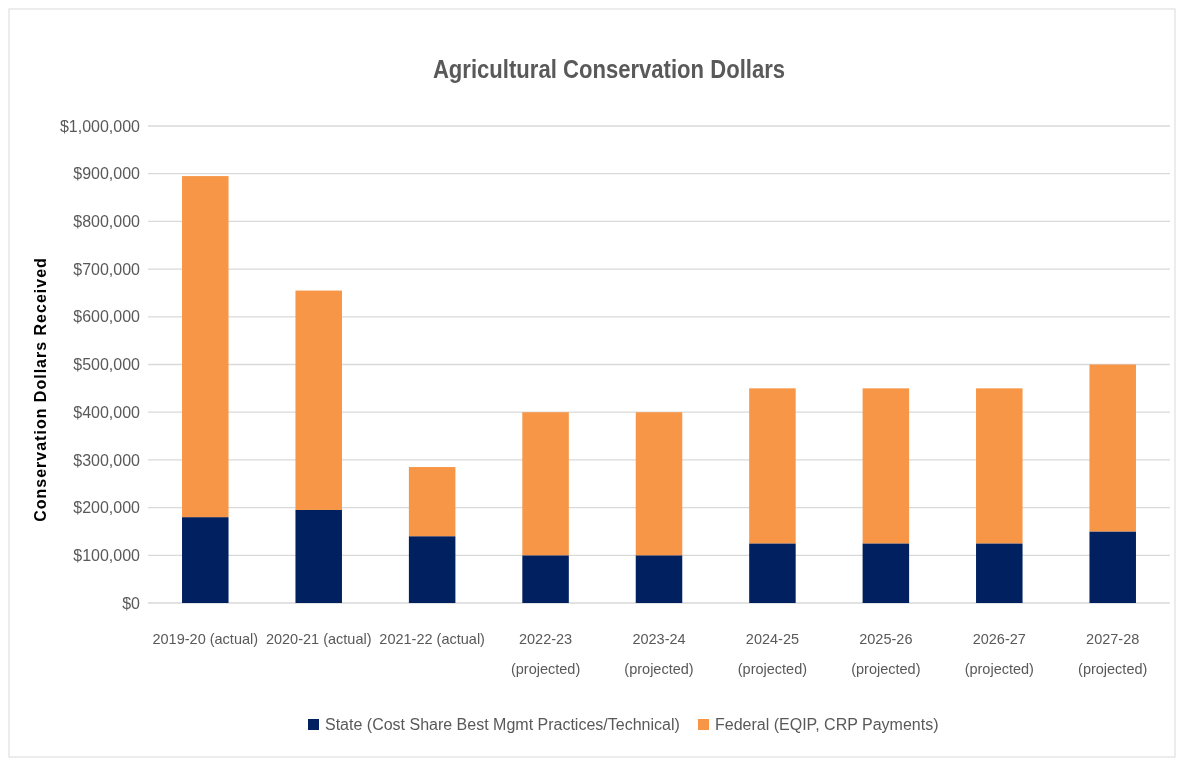 Image resolution: width=1184 pixels, height=765 pixels. Describe the element at coordinates (502, 724) in the screenshot. I see `legend-label: State (Cost Share Best Mgmt Practices/Technical)` at that location.